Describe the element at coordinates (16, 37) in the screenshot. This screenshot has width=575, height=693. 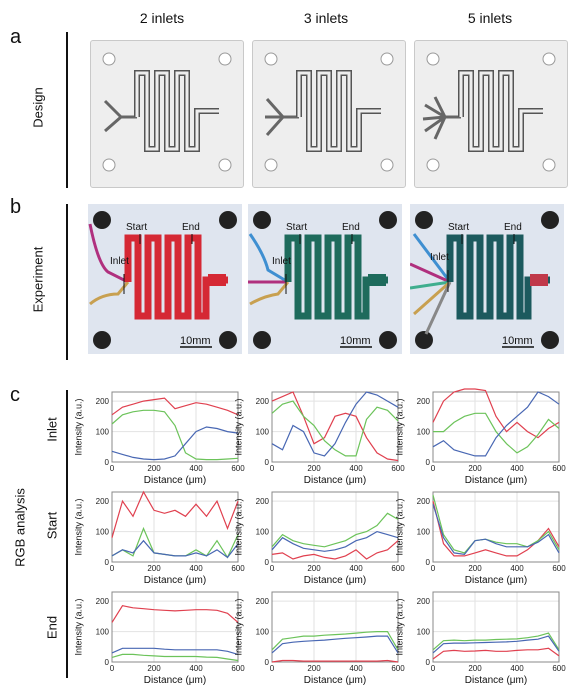
I see `panel-letter-a: a` at that location.